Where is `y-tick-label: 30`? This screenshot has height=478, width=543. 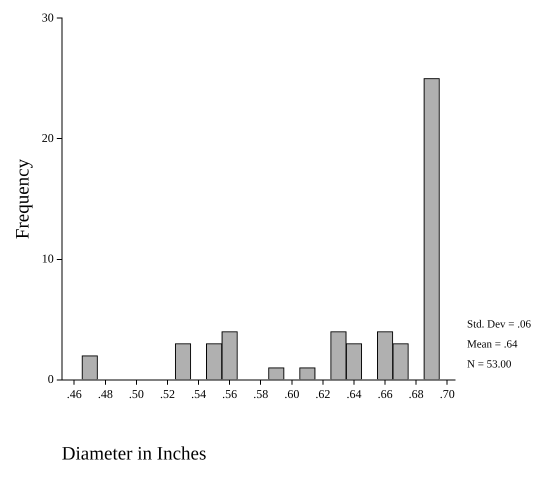 y-tick-label: 30 is located at coordinates (48, 17).